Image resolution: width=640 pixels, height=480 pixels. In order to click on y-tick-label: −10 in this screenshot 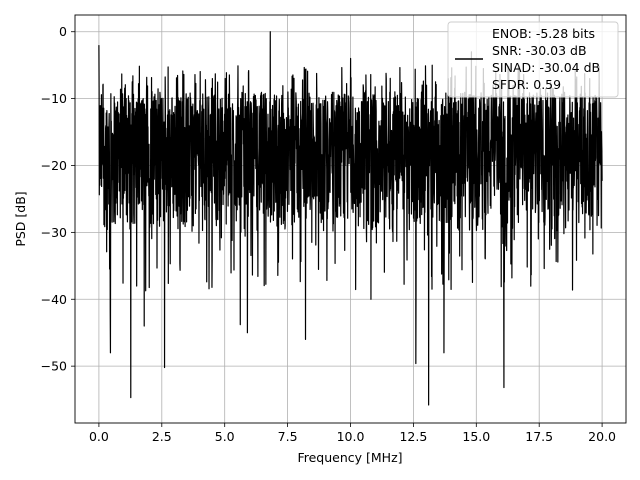, I will do `click(54, 98)`.